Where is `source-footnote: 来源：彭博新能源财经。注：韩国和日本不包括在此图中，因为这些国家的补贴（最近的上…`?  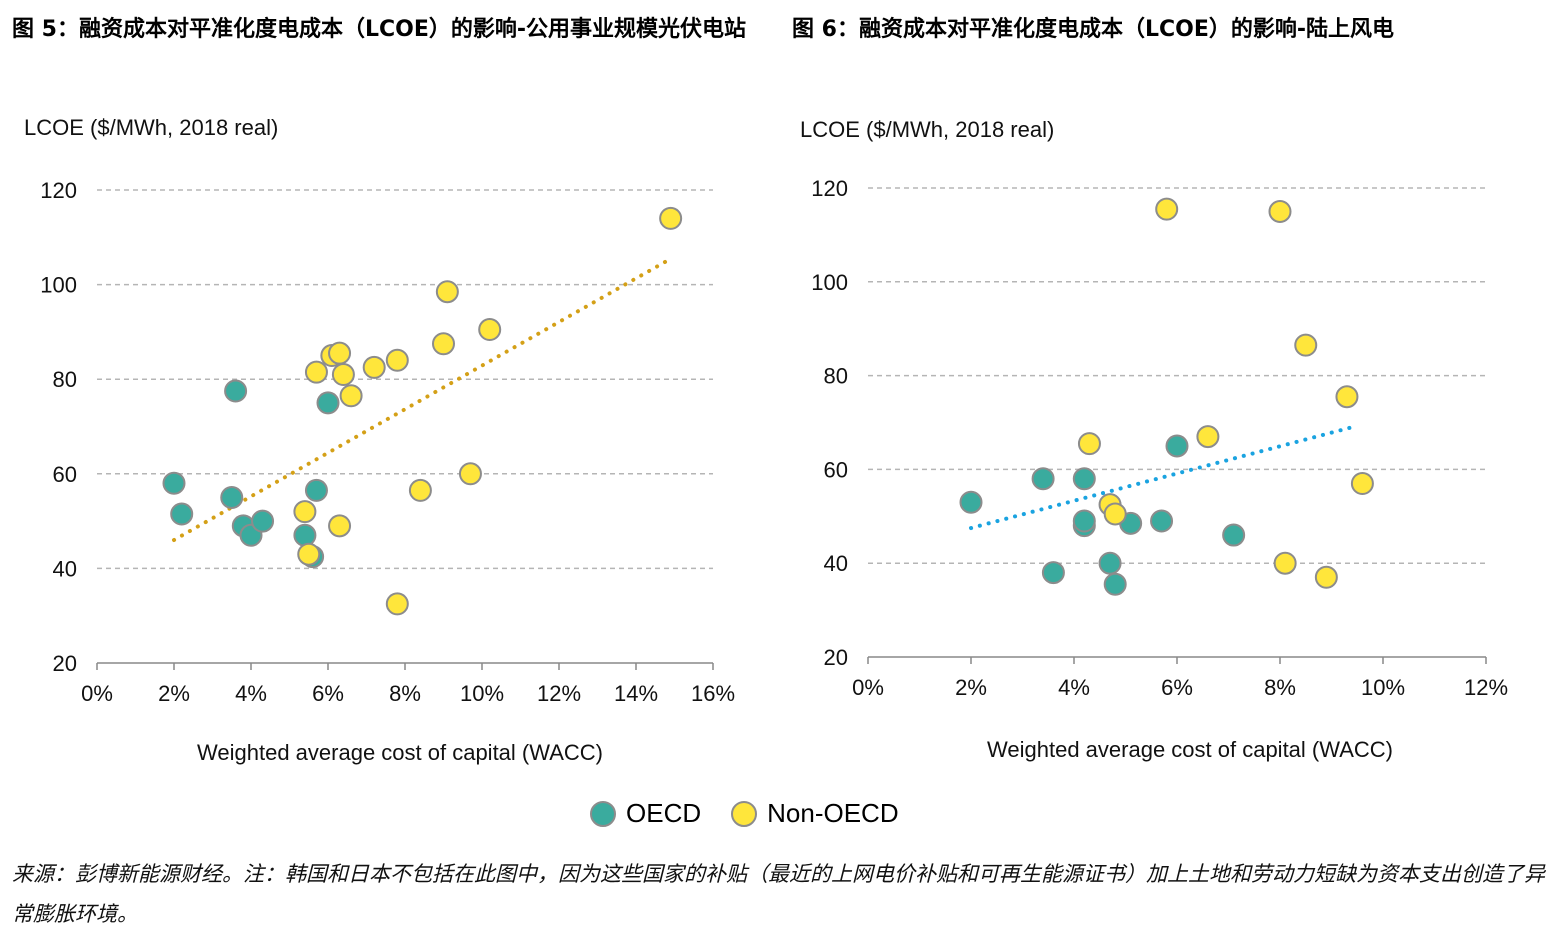 source-footnote: 来源：彭博新能源财经。注：韩国和日本不包括在此图中，因为这些国家的补贴（最近的上… is located at coordinates (778, 894).